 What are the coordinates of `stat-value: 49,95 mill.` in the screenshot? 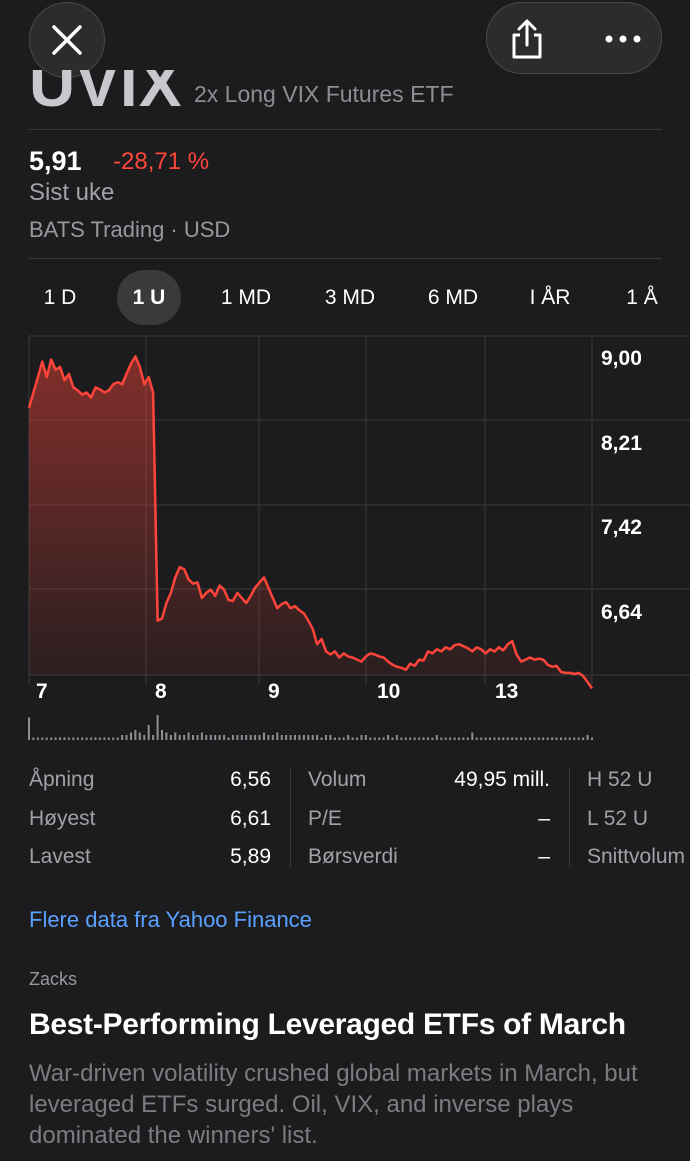 It's located at (502, 779).